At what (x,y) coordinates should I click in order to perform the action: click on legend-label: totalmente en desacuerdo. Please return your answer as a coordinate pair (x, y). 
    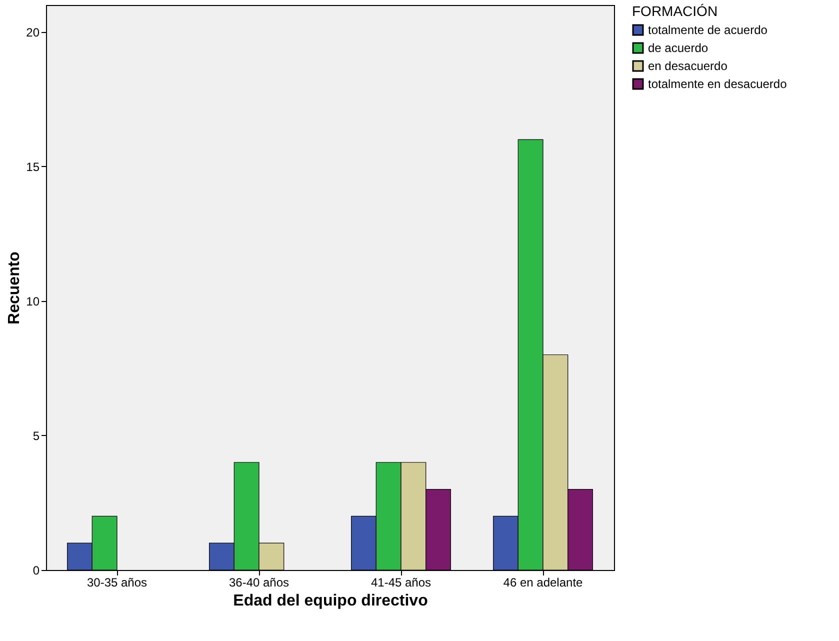
    Looking at the image, I should click on (718, 84).